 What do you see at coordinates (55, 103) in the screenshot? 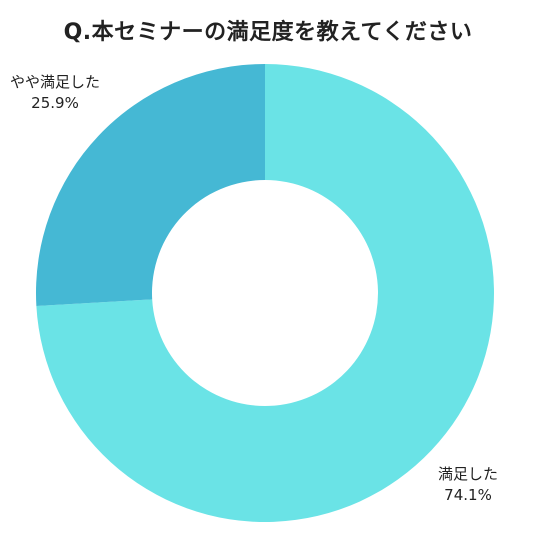
I see `slice-label-value-2: 25.9%` at bounding box center [55, 103].